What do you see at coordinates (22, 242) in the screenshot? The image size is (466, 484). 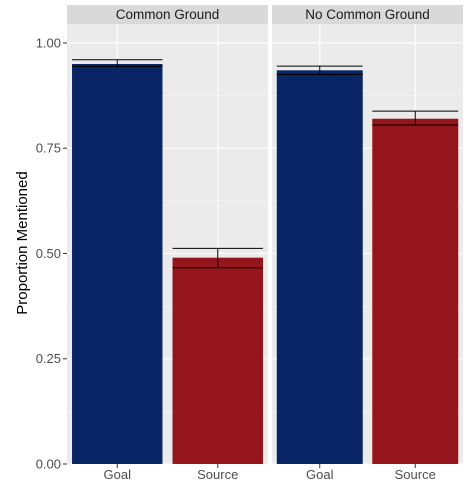 I see `y-axis-title: Proportion Mentioned` at bounding box center [22, 242].